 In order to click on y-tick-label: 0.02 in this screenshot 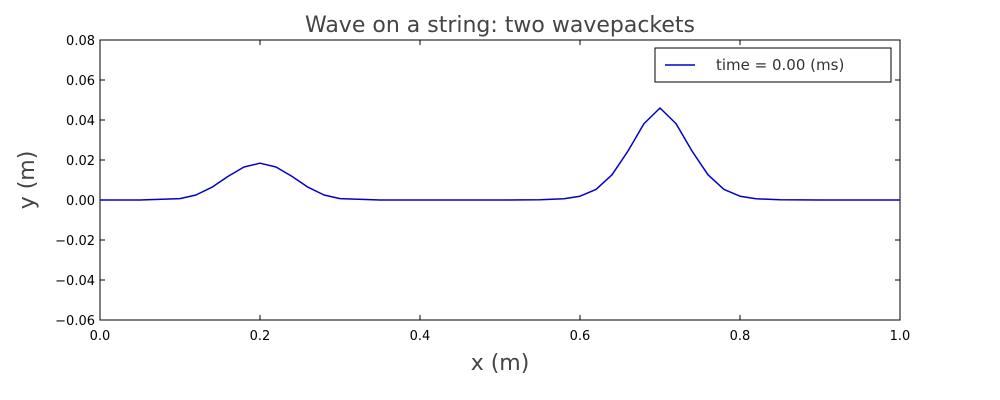, I will do `click(80, 161)`.